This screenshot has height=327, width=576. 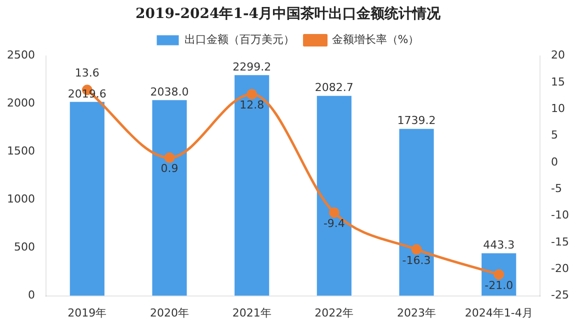 I want to click on y-tick-label: 2500, so click(x=20, y=55).